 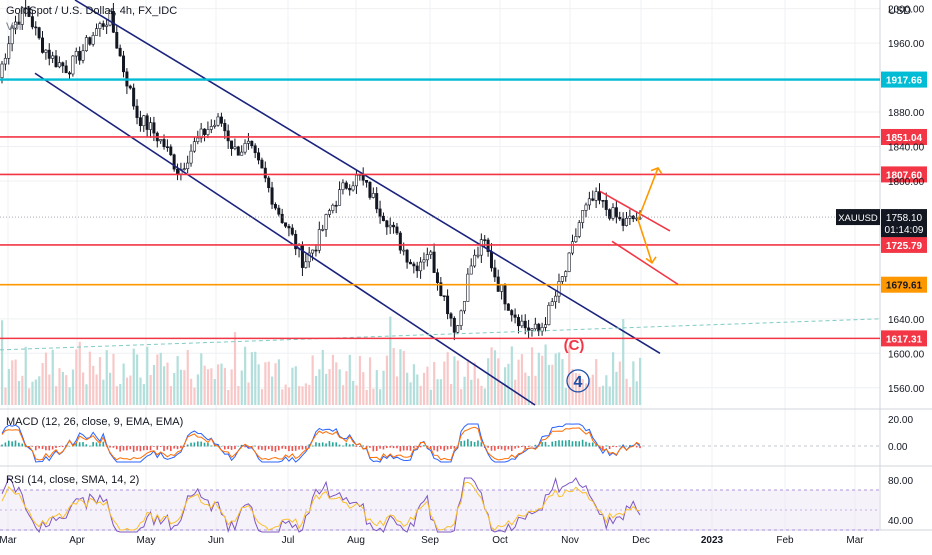 What do you see at coordinates (906, 389) in the screenshot?
I see `y-tick-1560: 1560.00` at bounding box center [906, 389].